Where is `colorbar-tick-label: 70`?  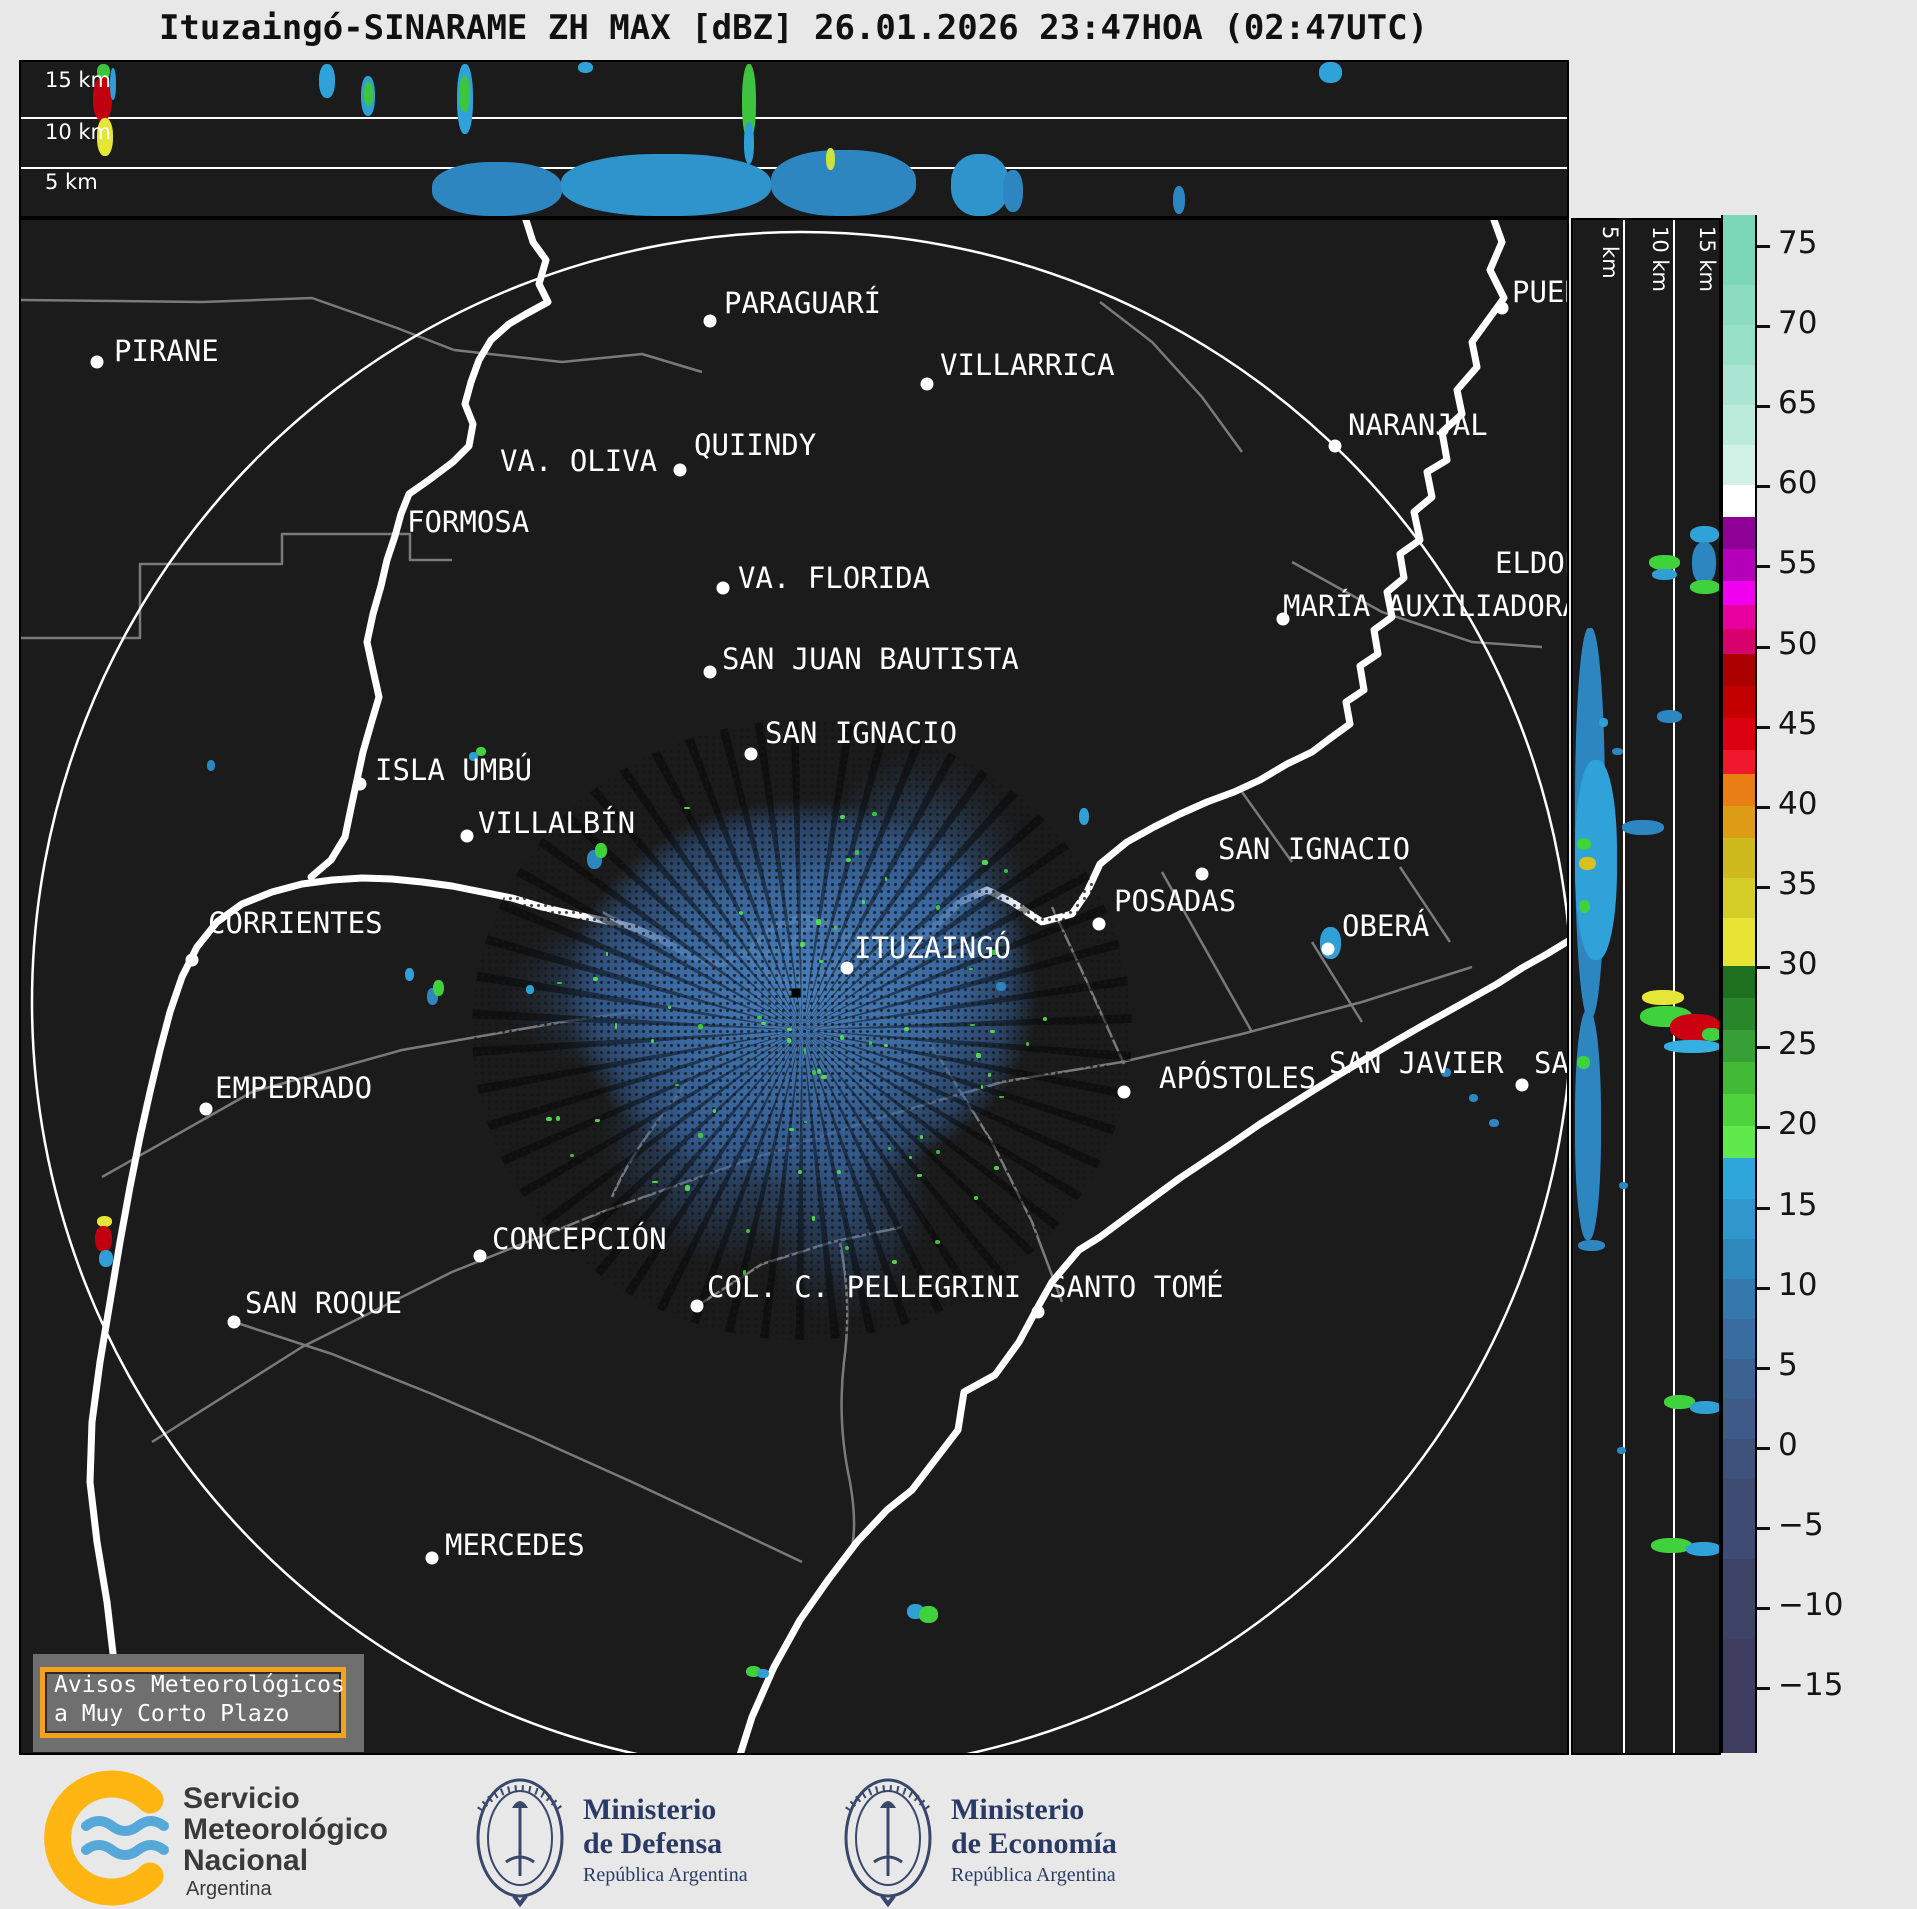 colorbar-tick-label: 70 is located at coordinates (1798, 323).